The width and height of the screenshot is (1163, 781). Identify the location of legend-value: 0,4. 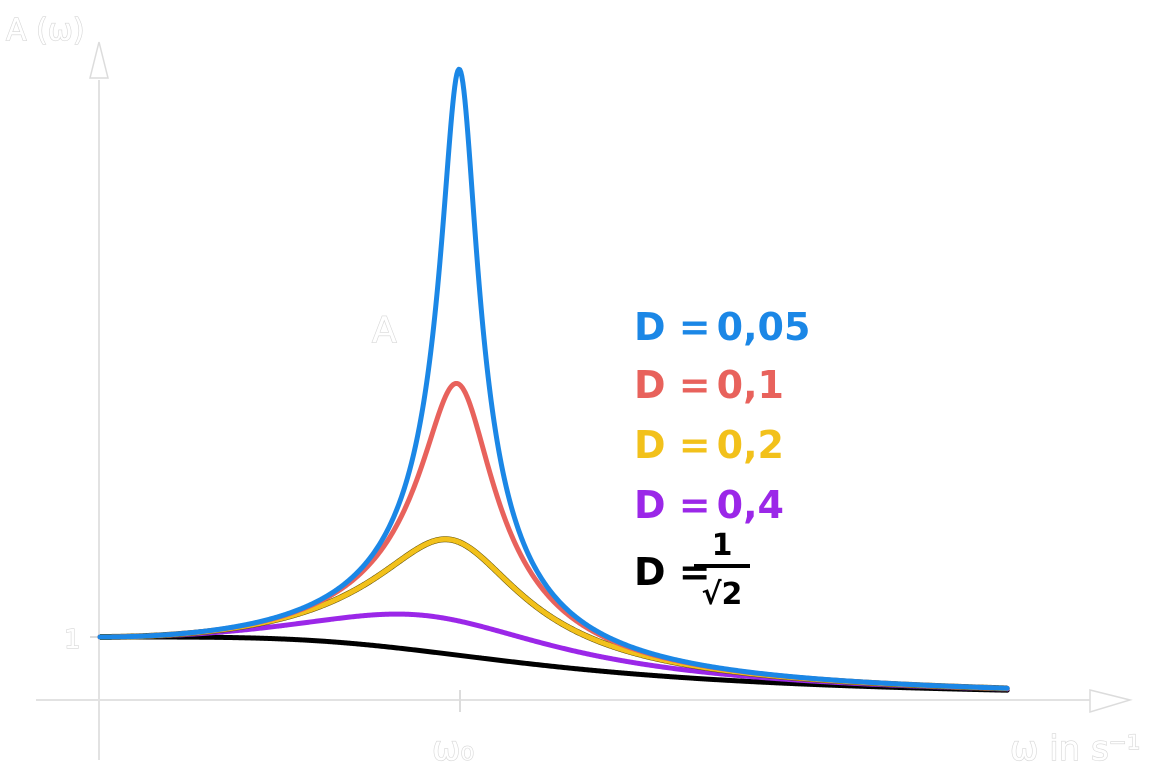
(750, 505).